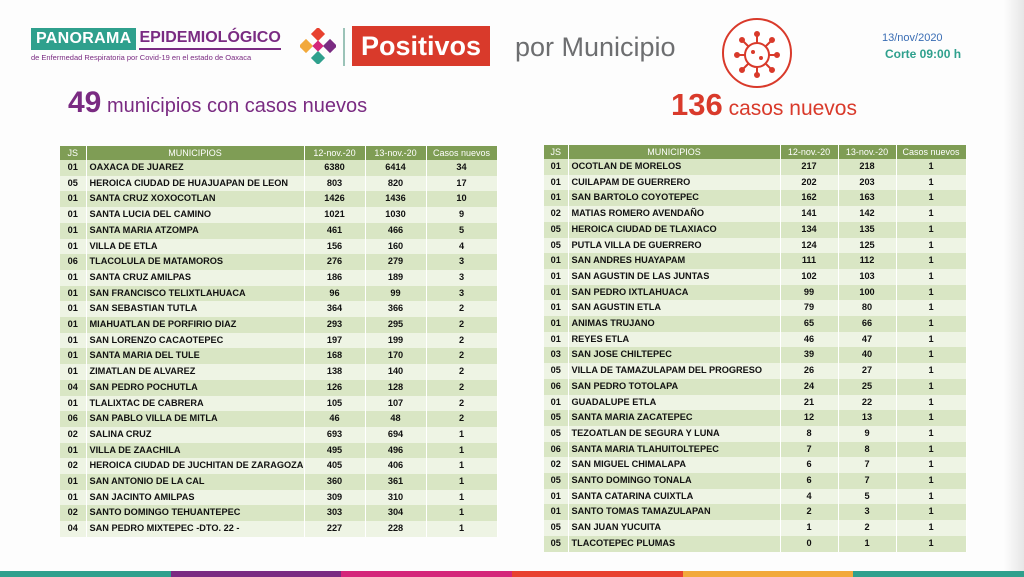  Describe the element at coordinates (674, 339) in the screenshot. I see `row-municipio: REYES ETLA` at that location.